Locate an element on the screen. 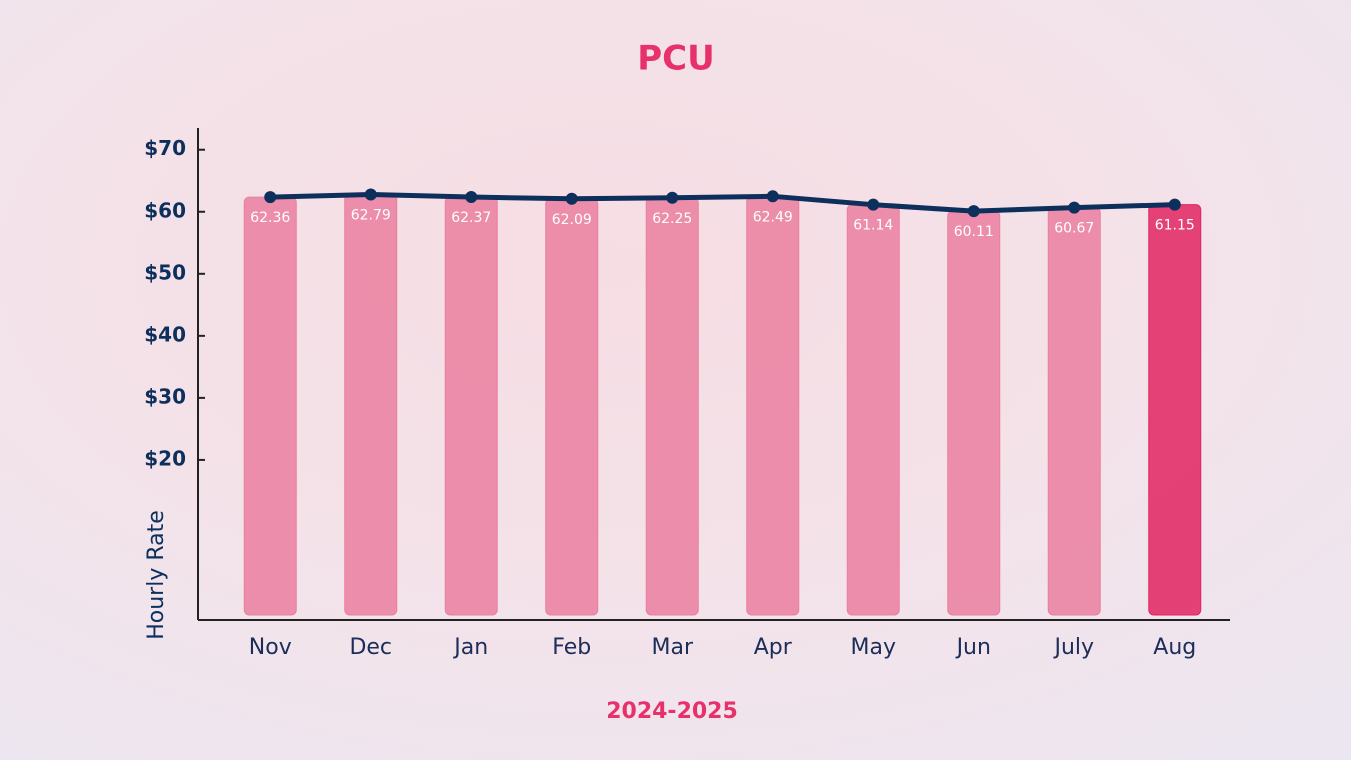  x-tick-label: July is located at coordinates (1073, 647).